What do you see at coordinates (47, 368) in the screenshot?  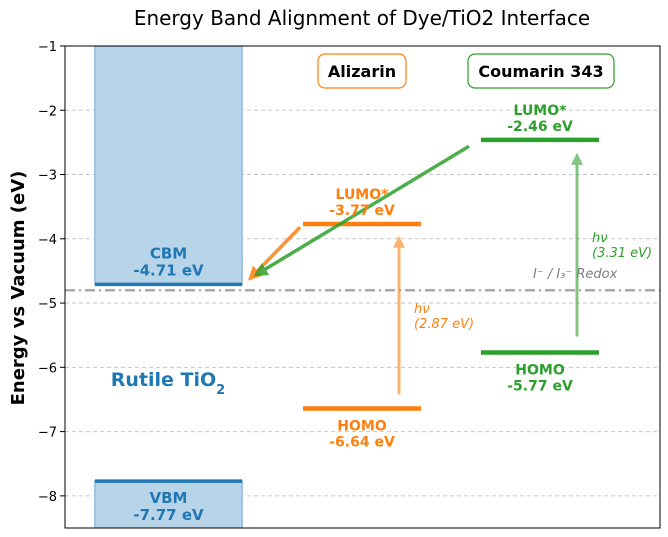 I see `y-tick-label: −6` at bounding box center [47, 368].